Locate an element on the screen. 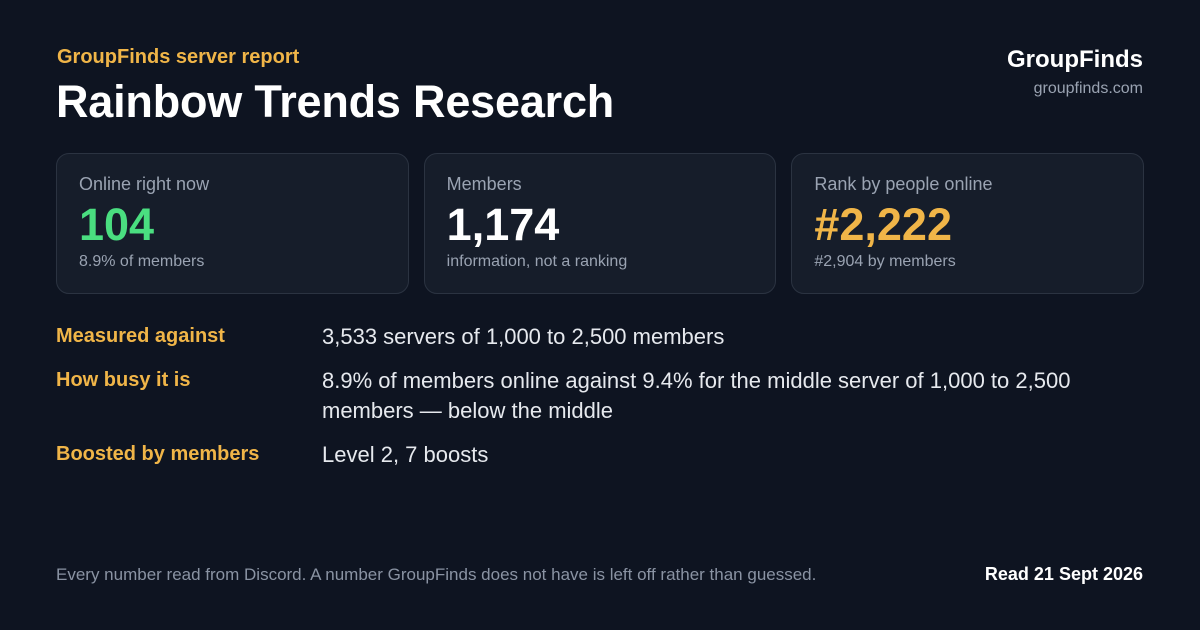 This screenshot has height=630, width=1200. report-kicker: GroupFinds server report is located at coordinates (178, 57).